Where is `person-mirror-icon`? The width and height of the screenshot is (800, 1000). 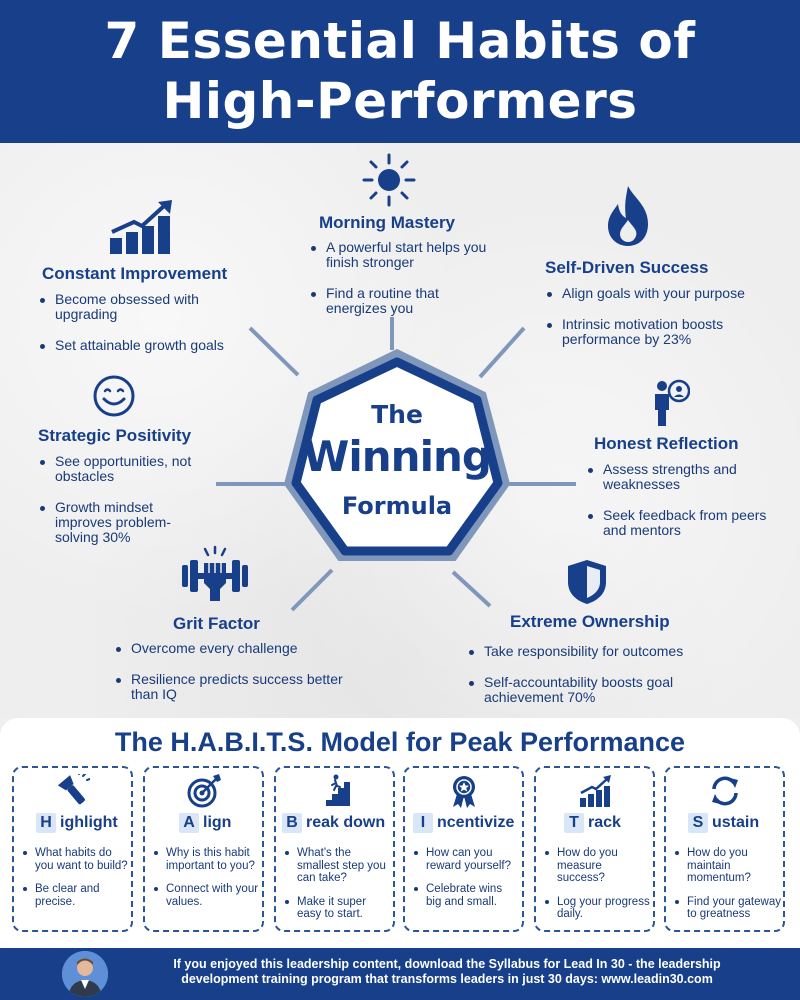
person-mirror-icon is located at coordinates (672, 402).